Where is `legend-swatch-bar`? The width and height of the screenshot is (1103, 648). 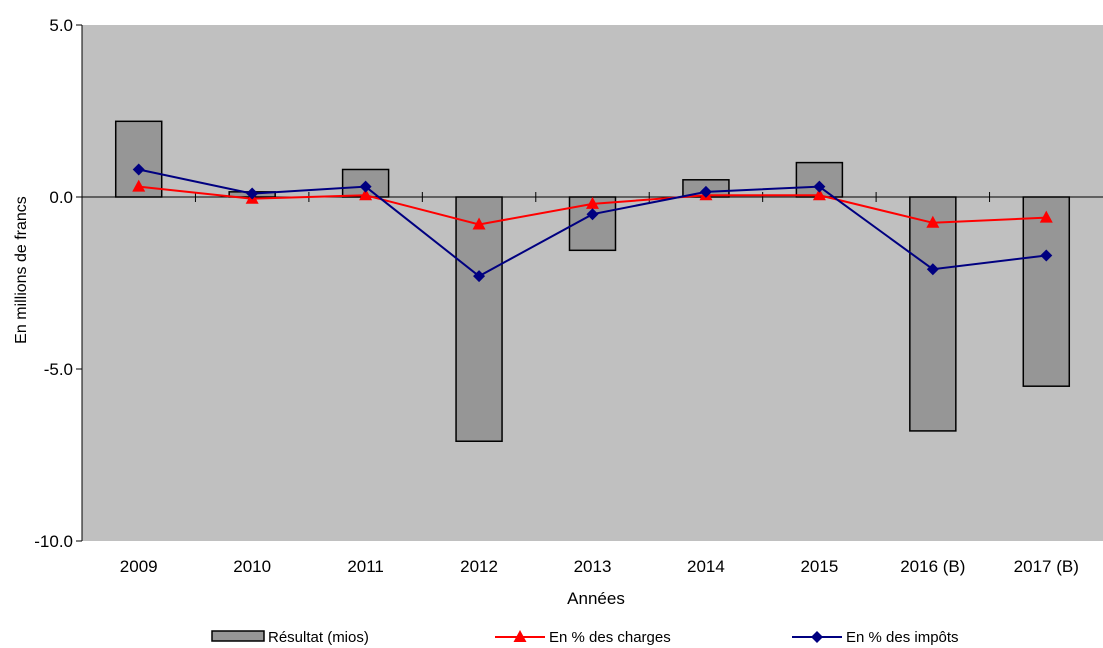
legend-swatch-bar is located at coordinates (238, 636).